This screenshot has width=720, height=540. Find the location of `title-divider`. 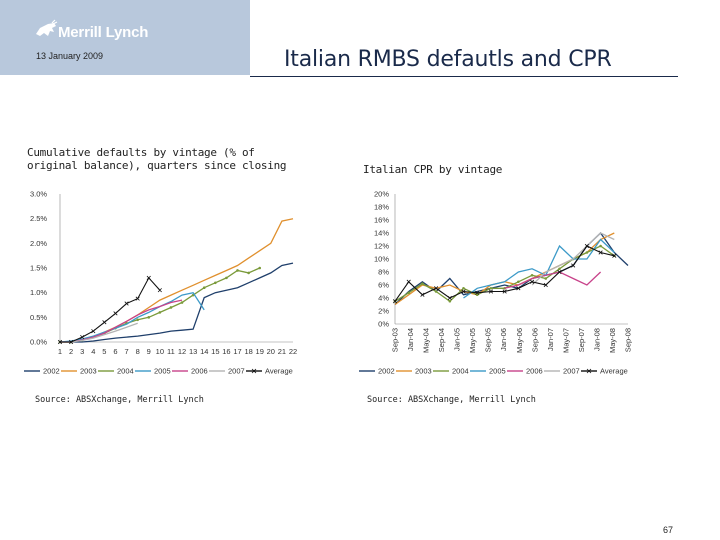

title-divider is located at coordinates (464, 76).